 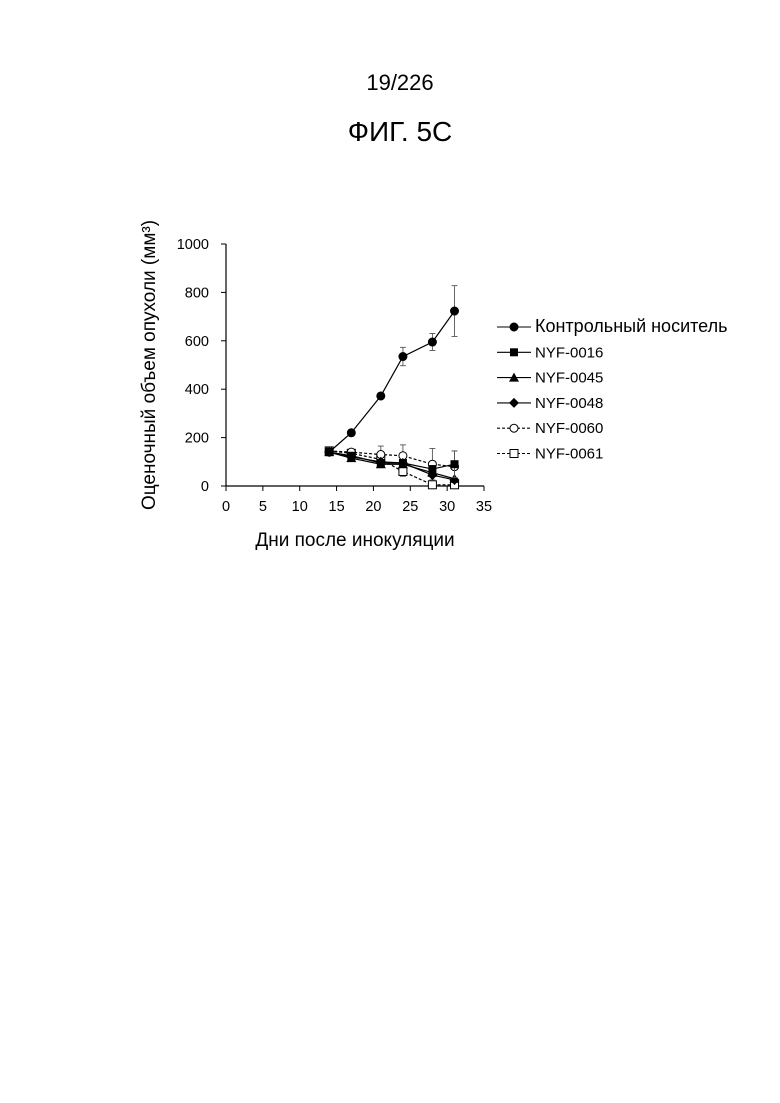 I want to click on legend-label: Контрольный носитель, so click(x=631, y=326).